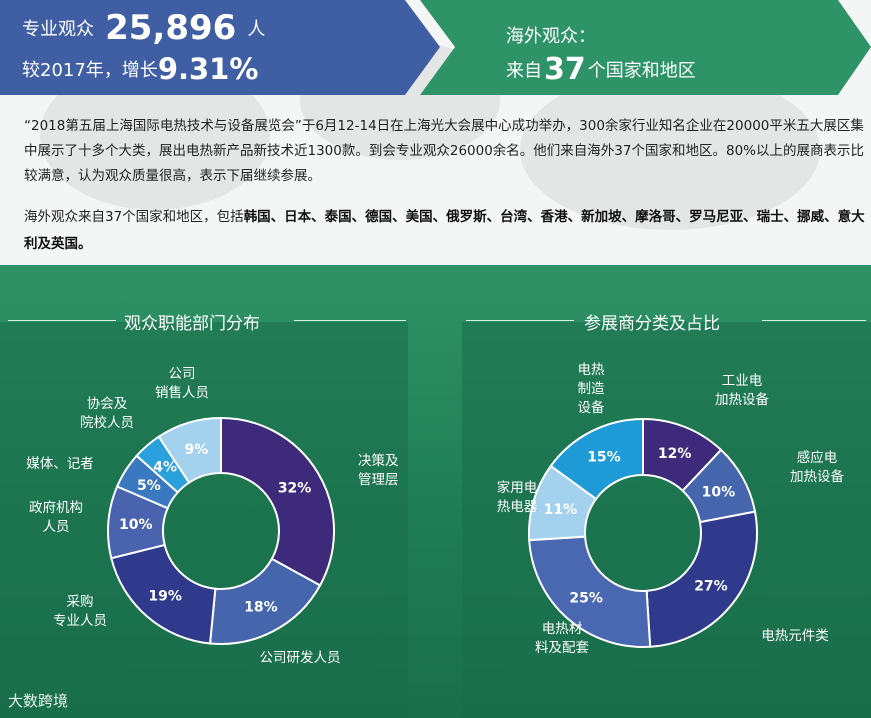 The height and width of the screenshot is (718, 871). Describe the element at coordinates (561, 510) in the screenshot. I see `chart2-pct-label-5: 11%` at that location.